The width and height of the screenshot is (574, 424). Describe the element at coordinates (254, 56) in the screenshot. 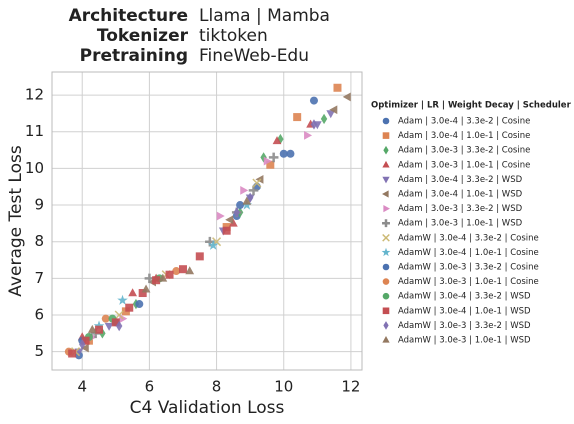

I see `header-value: FineWeb-Edu` at that location.